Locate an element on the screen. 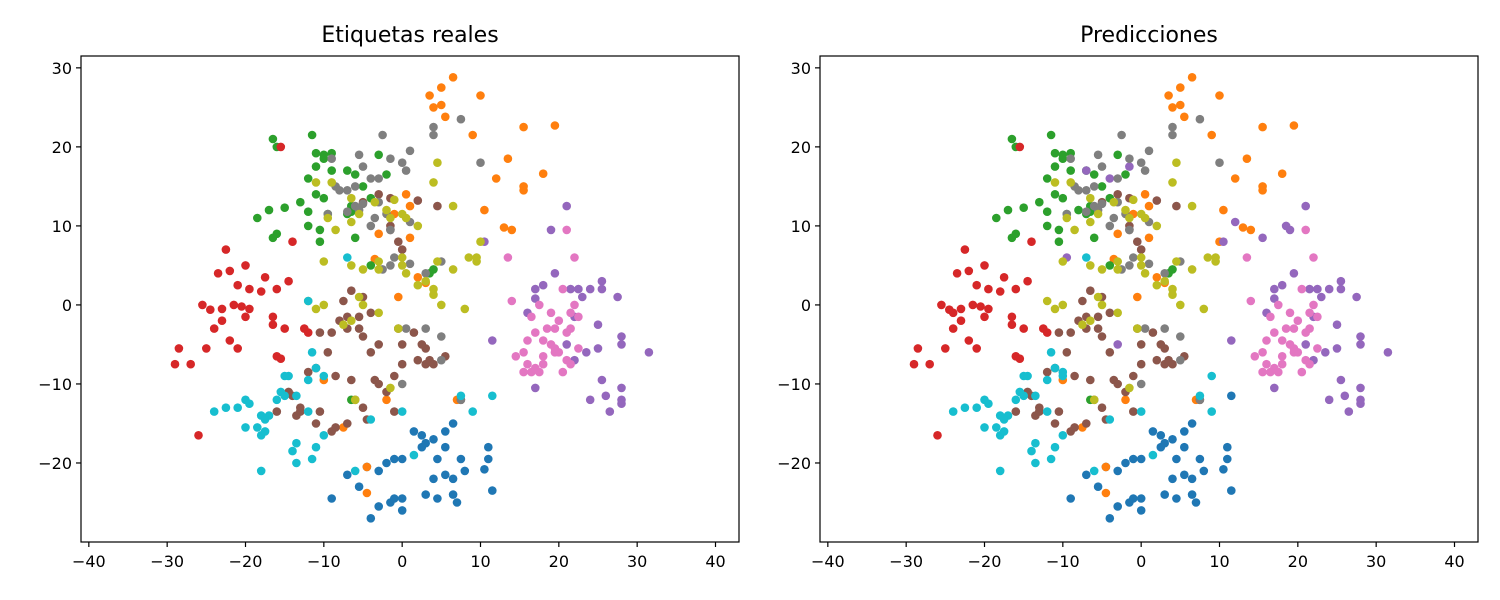 The height and width of the screenshot is (600, 1500). y-tick-label: 30 is located at coordinates (801, 68).